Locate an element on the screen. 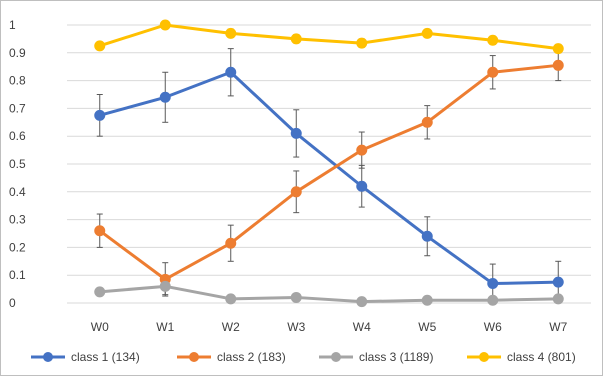 This screenshot has height=380, width=603. legend-label: class 4 (801) is located at coordinates (541, 357).